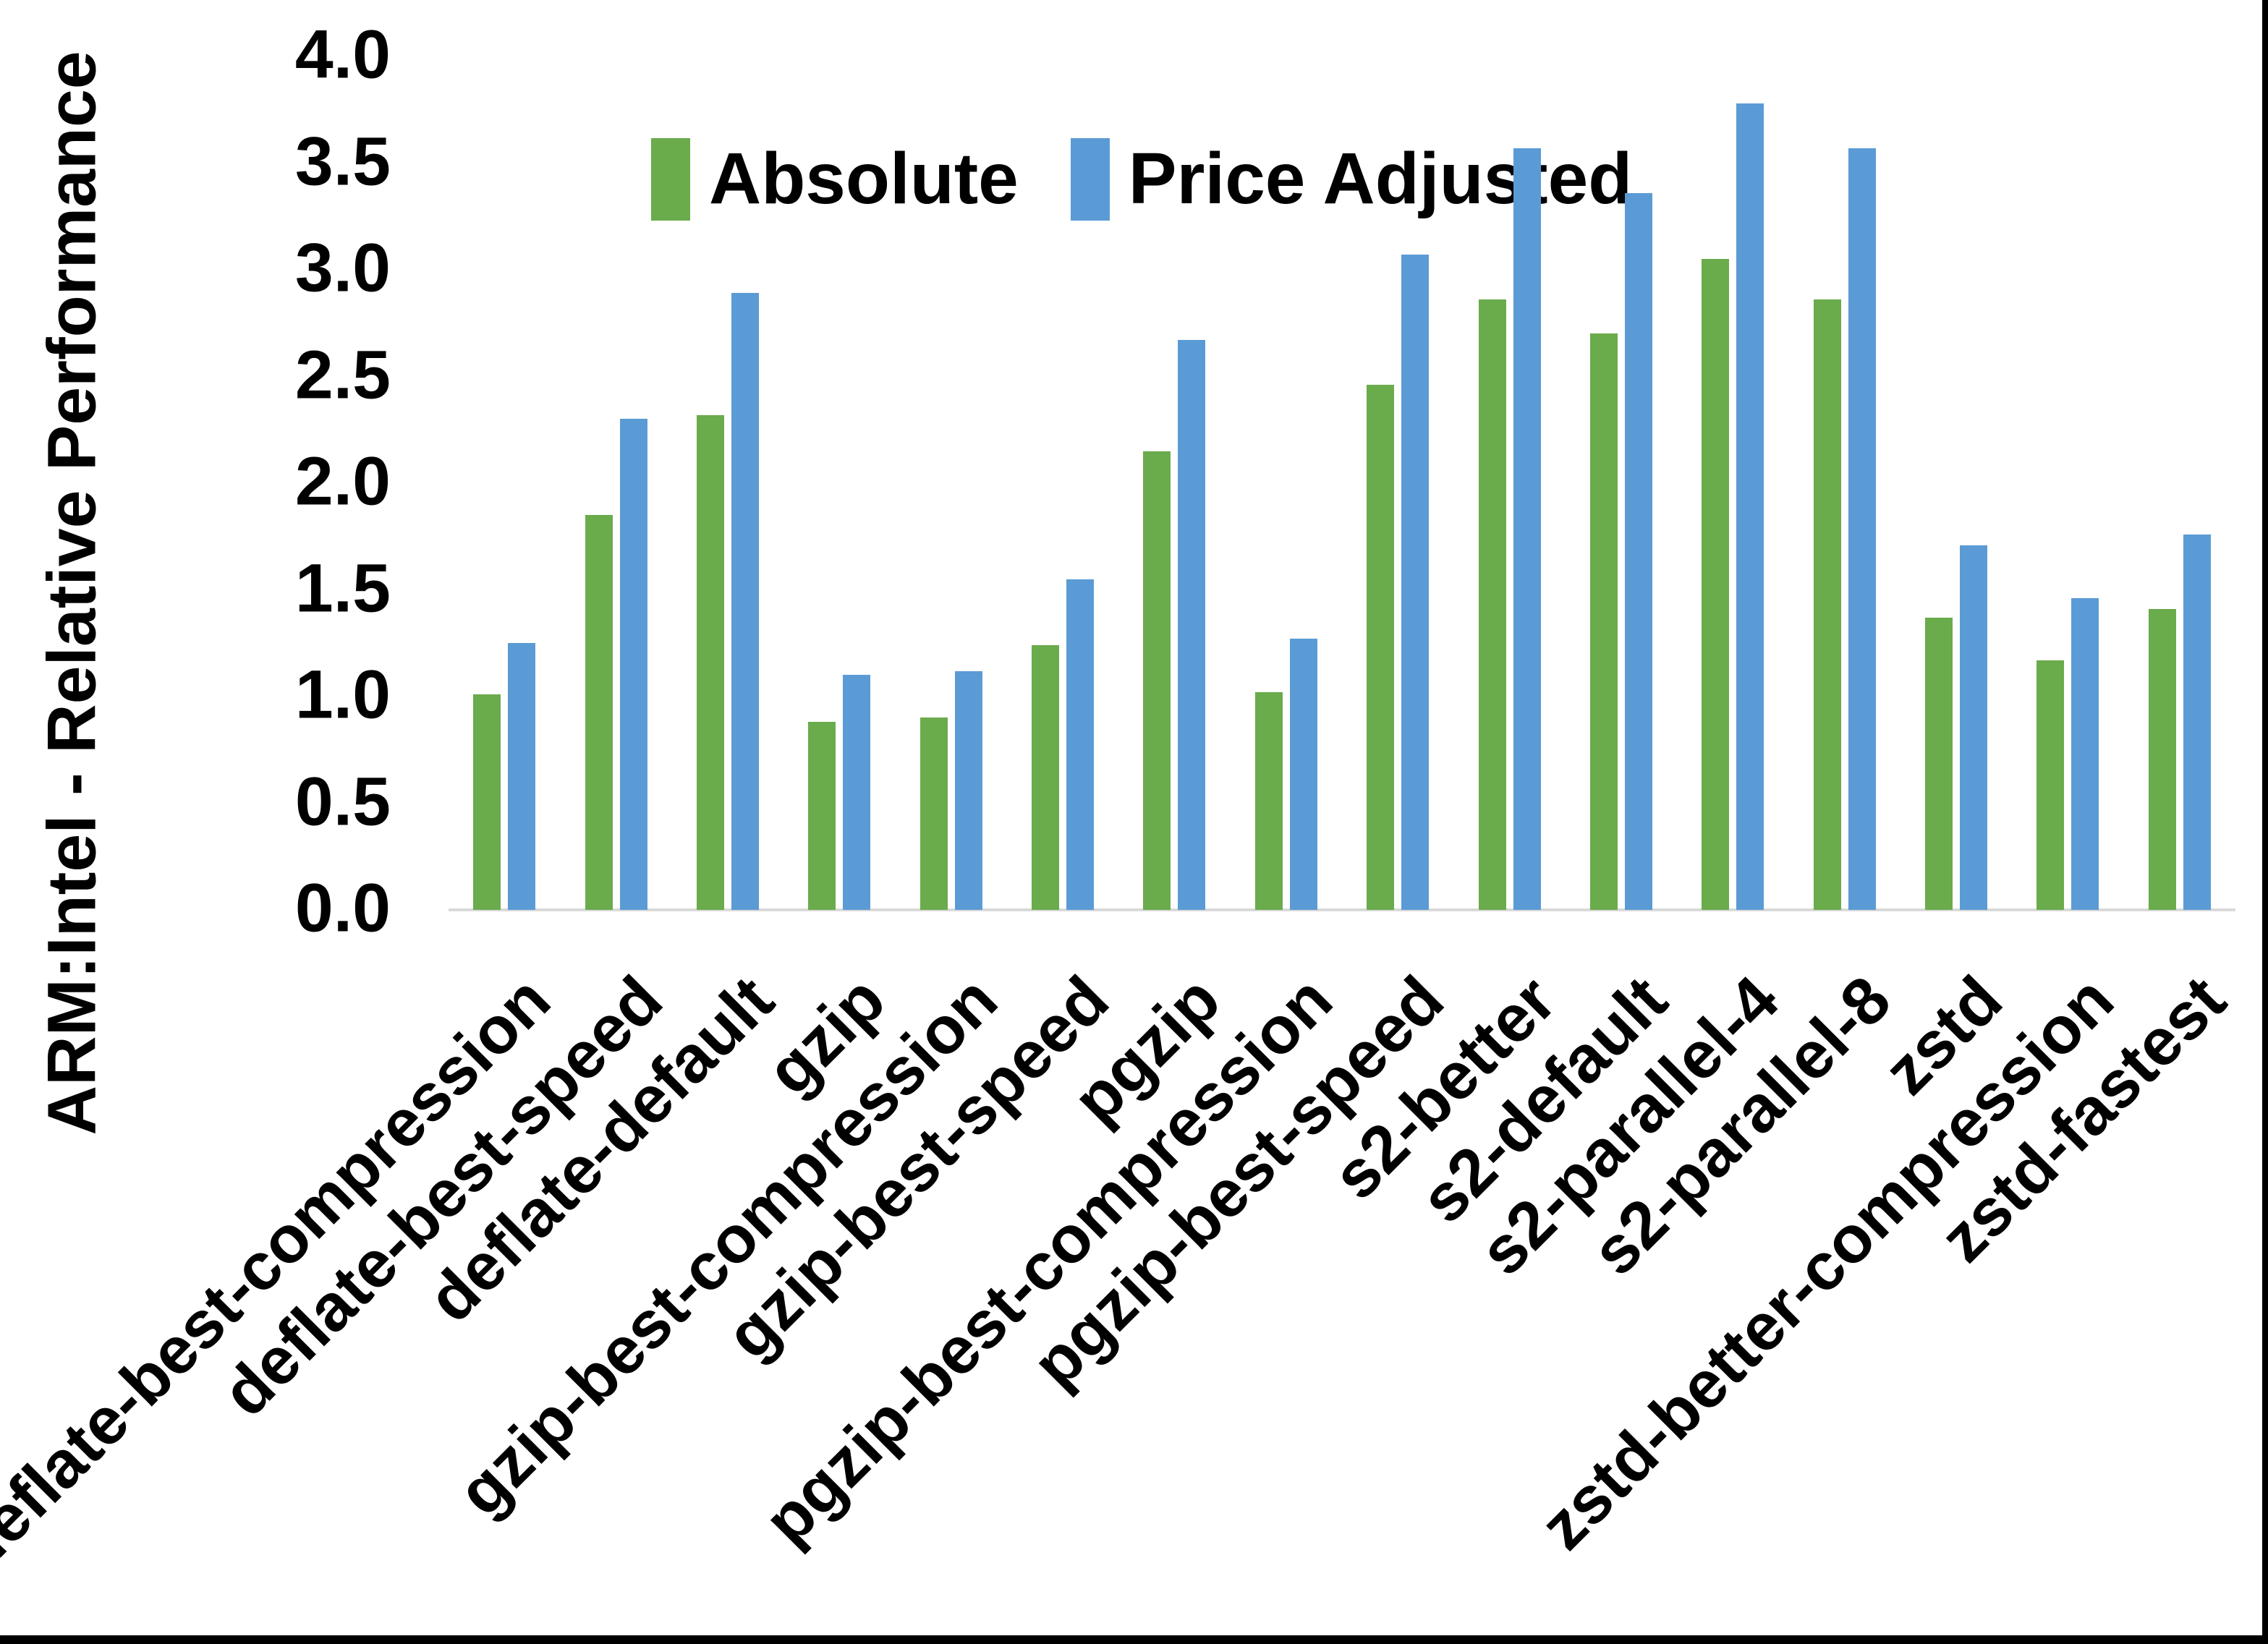 This screenshot has height=1644, width=2268. Describe the element at coordinates (342, 801) in the screenshot. I see `y-tick-label-0.5: 0.5` at that location.